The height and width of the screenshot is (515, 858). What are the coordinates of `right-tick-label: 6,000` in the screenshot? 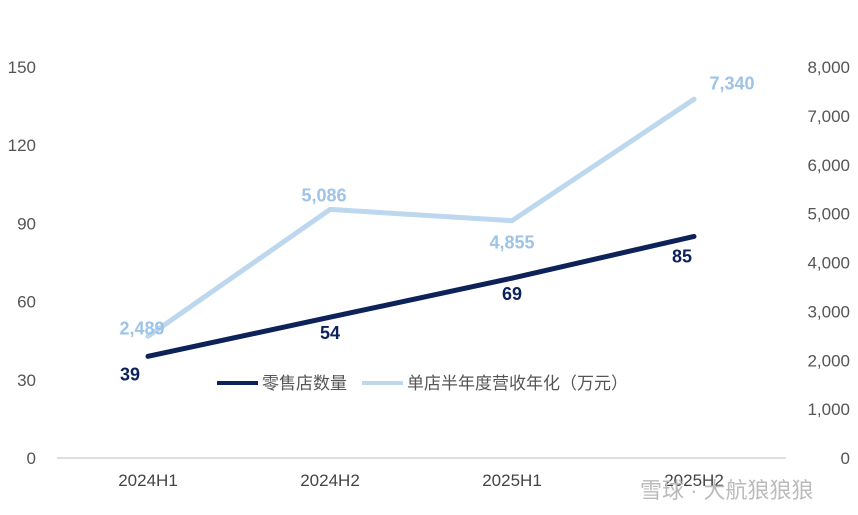 It's located at (828, 165).